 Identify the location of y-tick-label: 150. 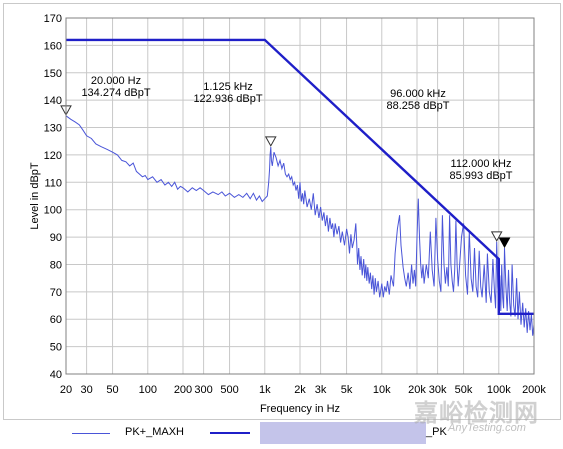
(53, 74).